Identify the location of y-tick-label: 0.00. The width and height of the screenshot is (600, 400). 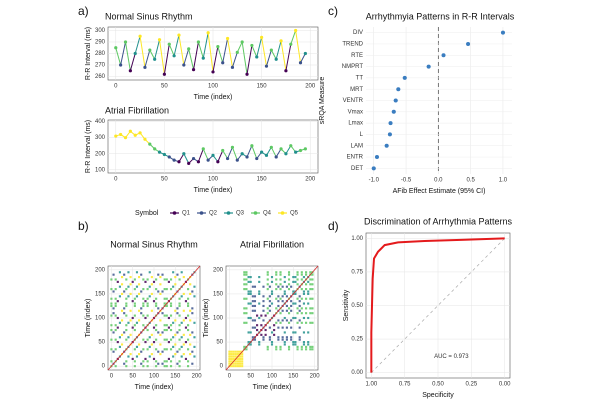
(357, 373).